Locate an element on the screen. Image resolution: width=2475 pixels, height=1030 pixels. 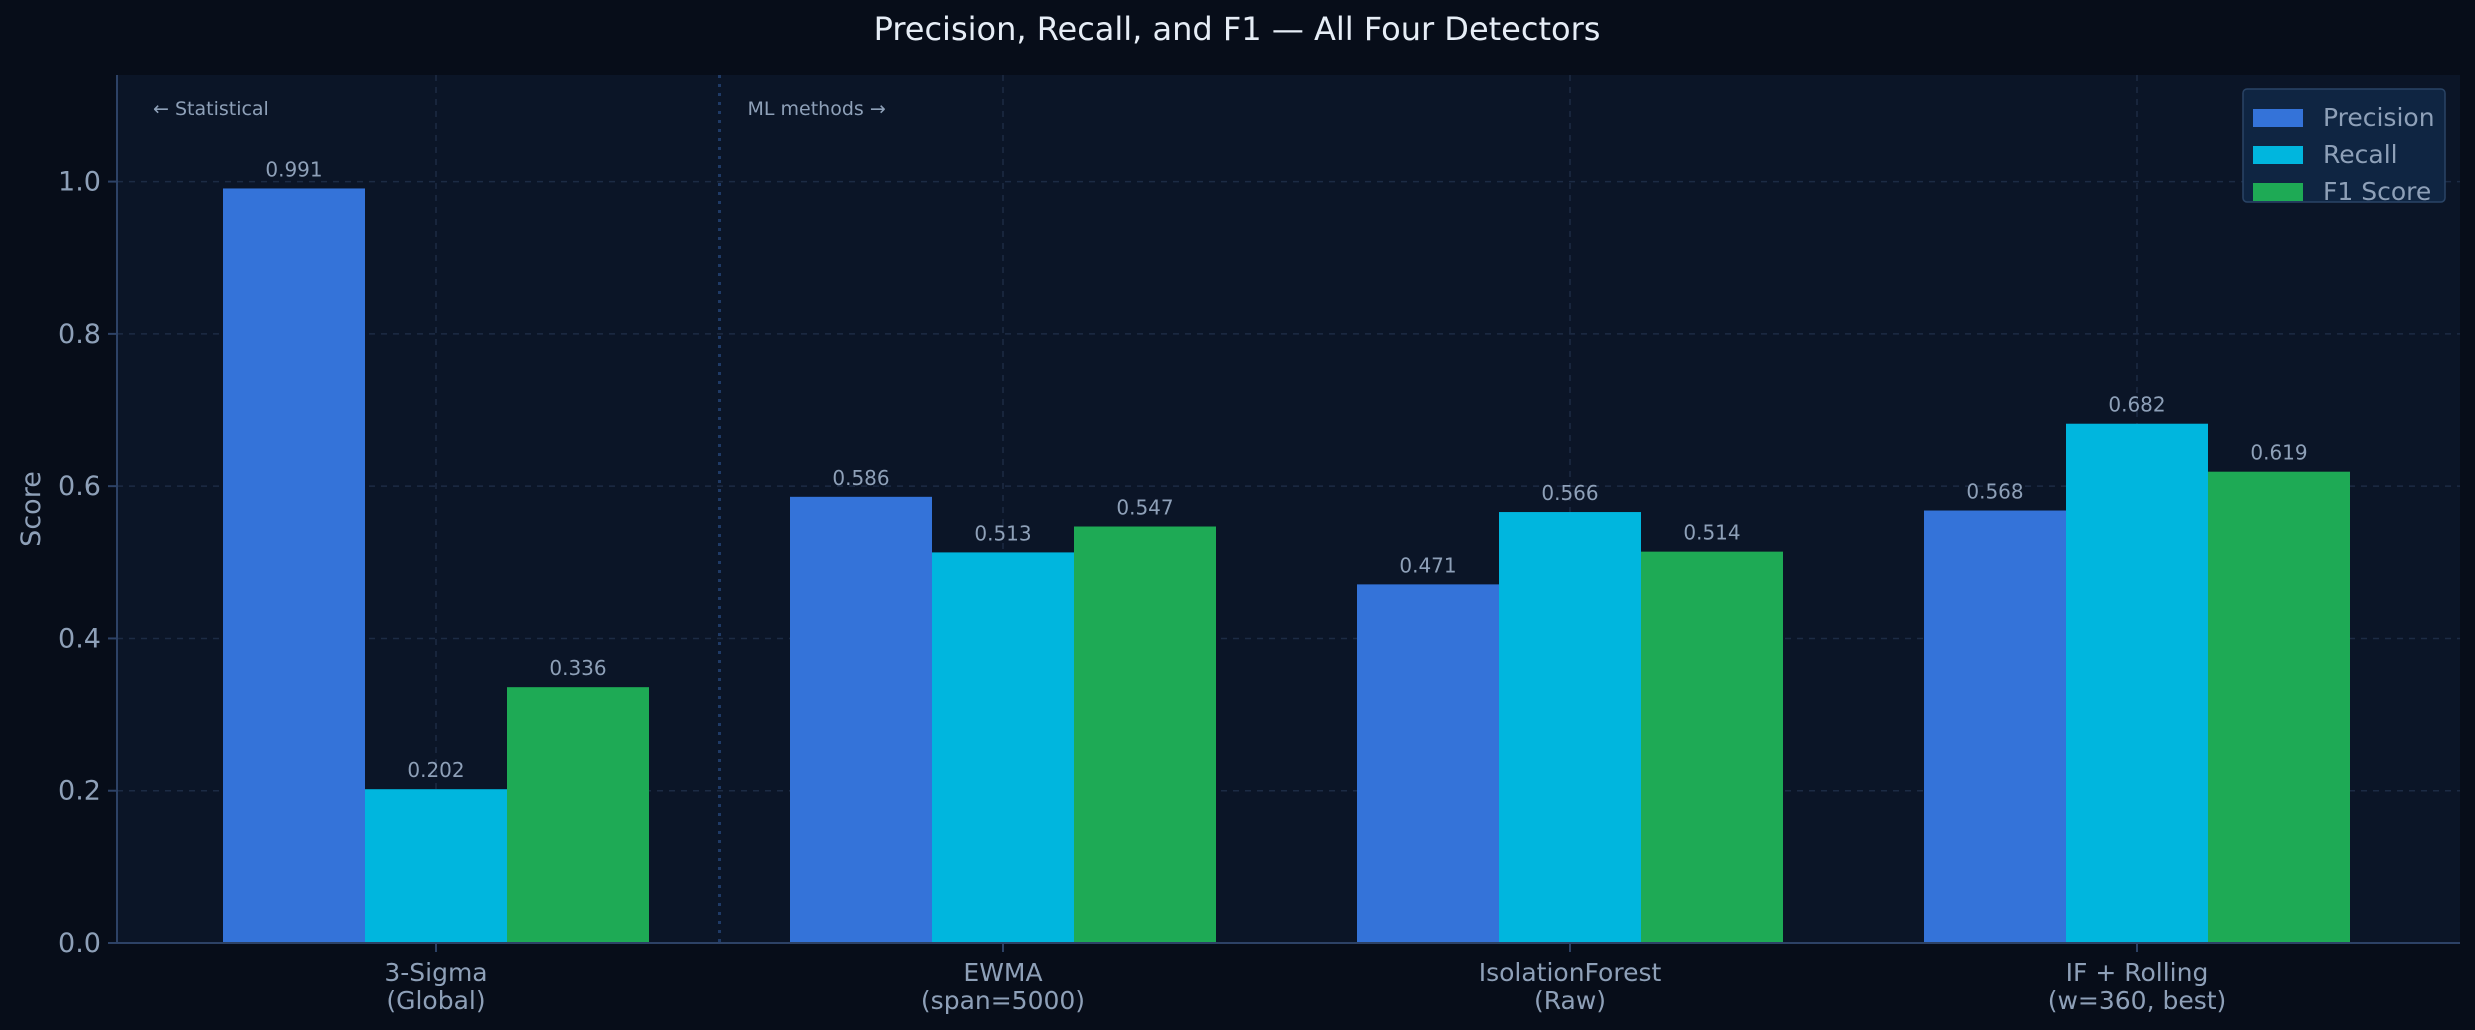
bar-value-label: 0.513 is located at coordinates (1002, 533).